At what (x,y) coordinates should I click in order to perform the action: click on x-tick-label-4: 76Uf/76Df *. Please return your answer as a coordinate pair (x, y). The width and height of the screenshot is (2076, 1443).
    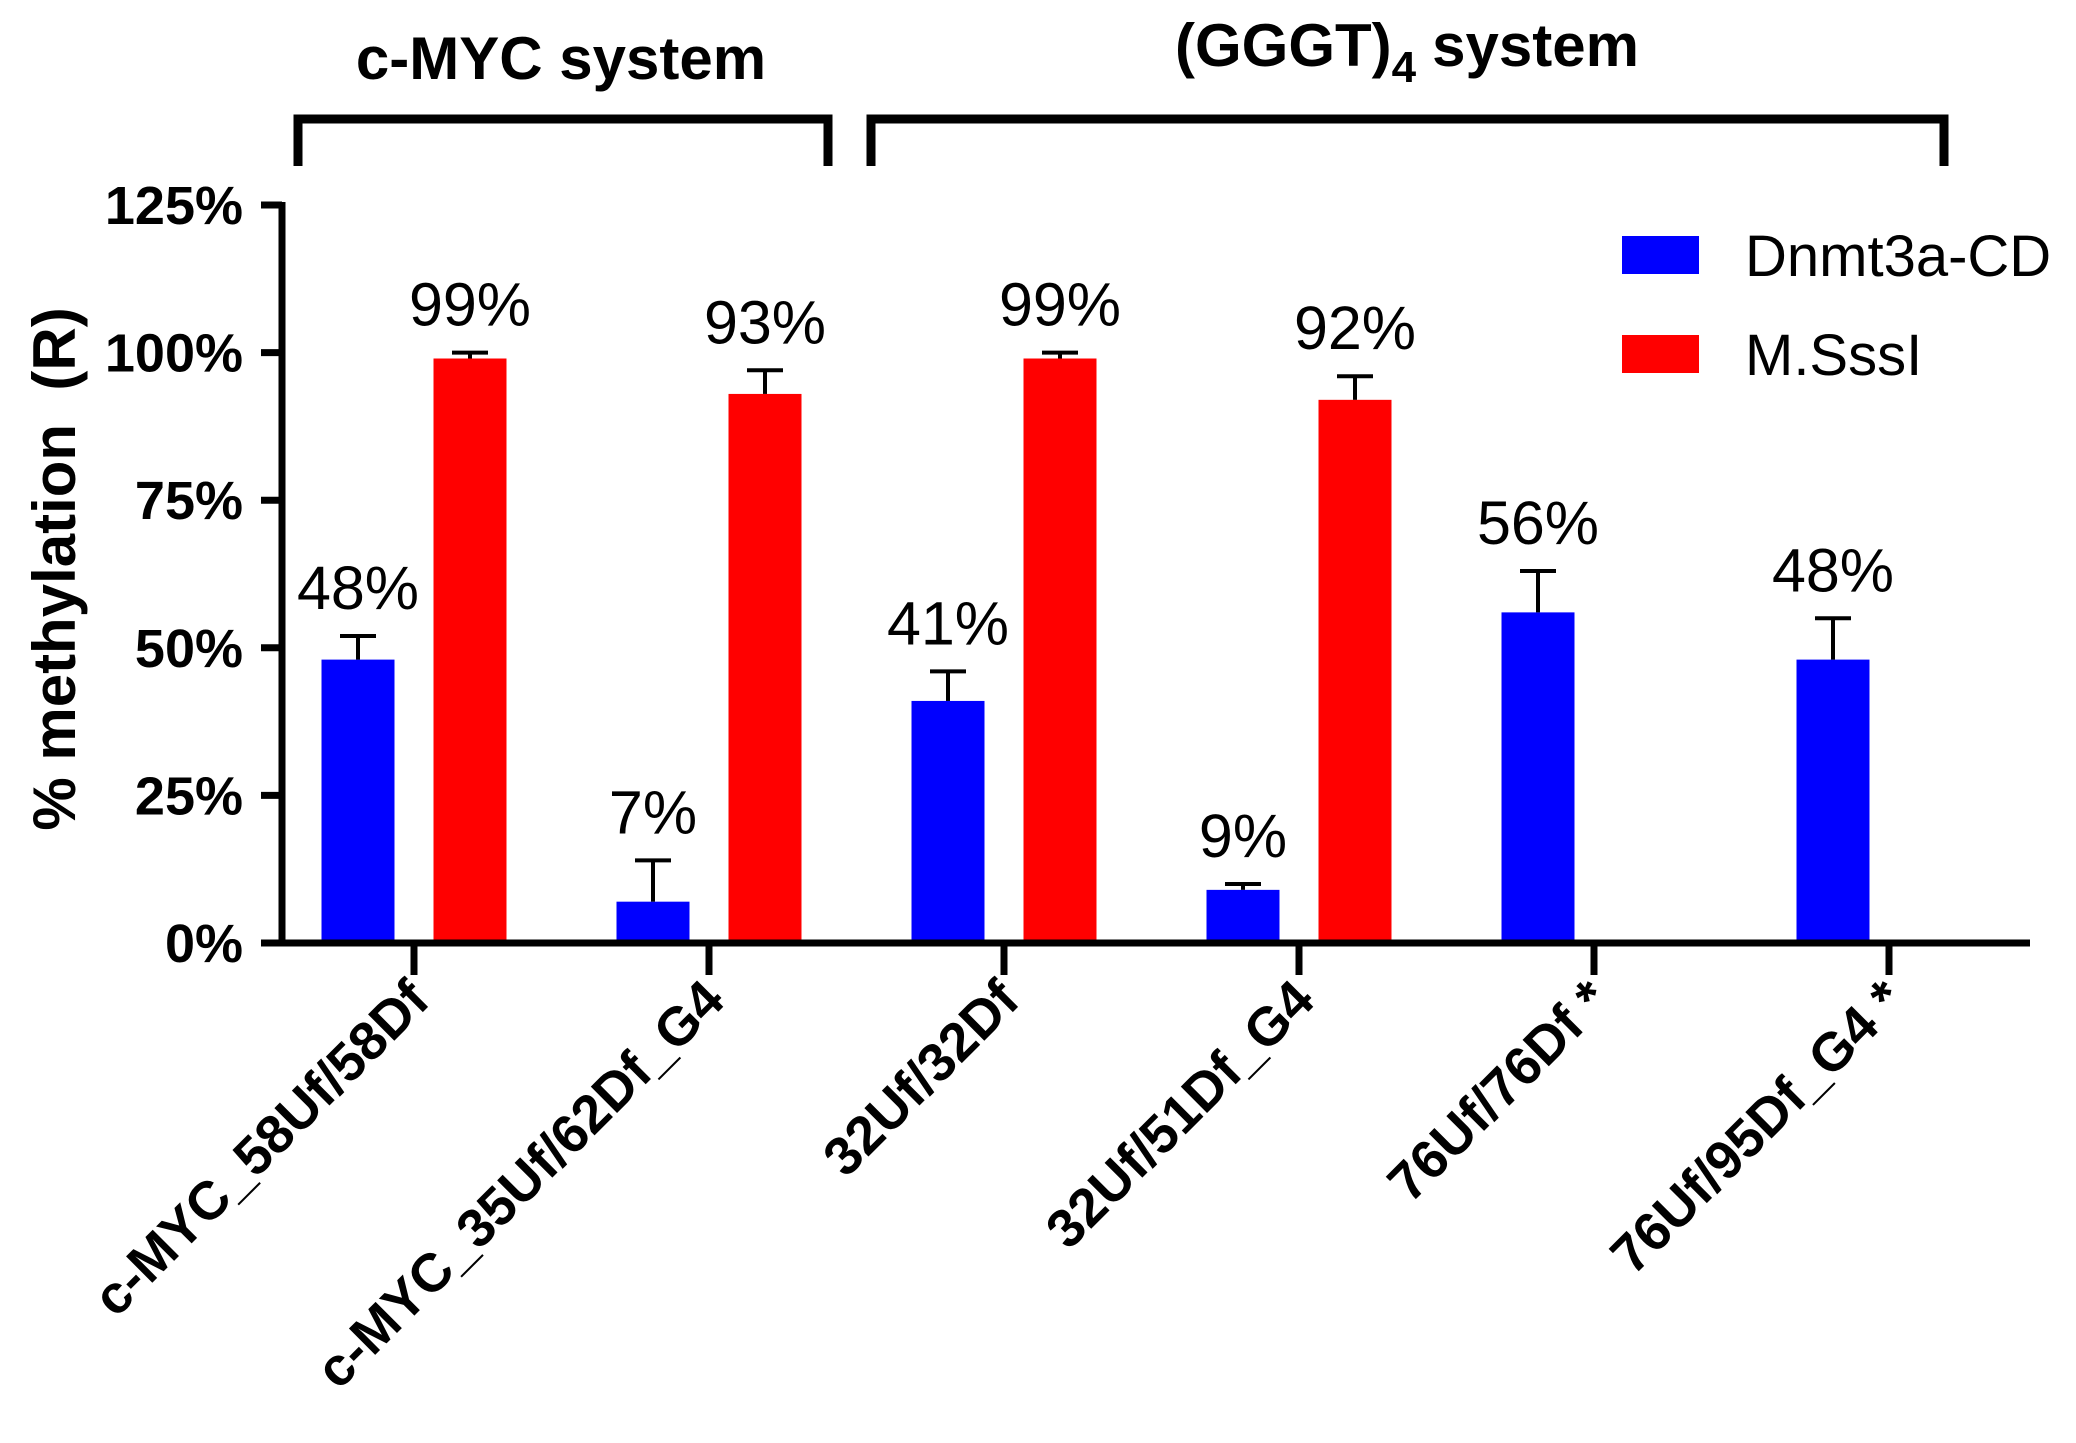
    Looking at the image, I should click on (1498, 1091).